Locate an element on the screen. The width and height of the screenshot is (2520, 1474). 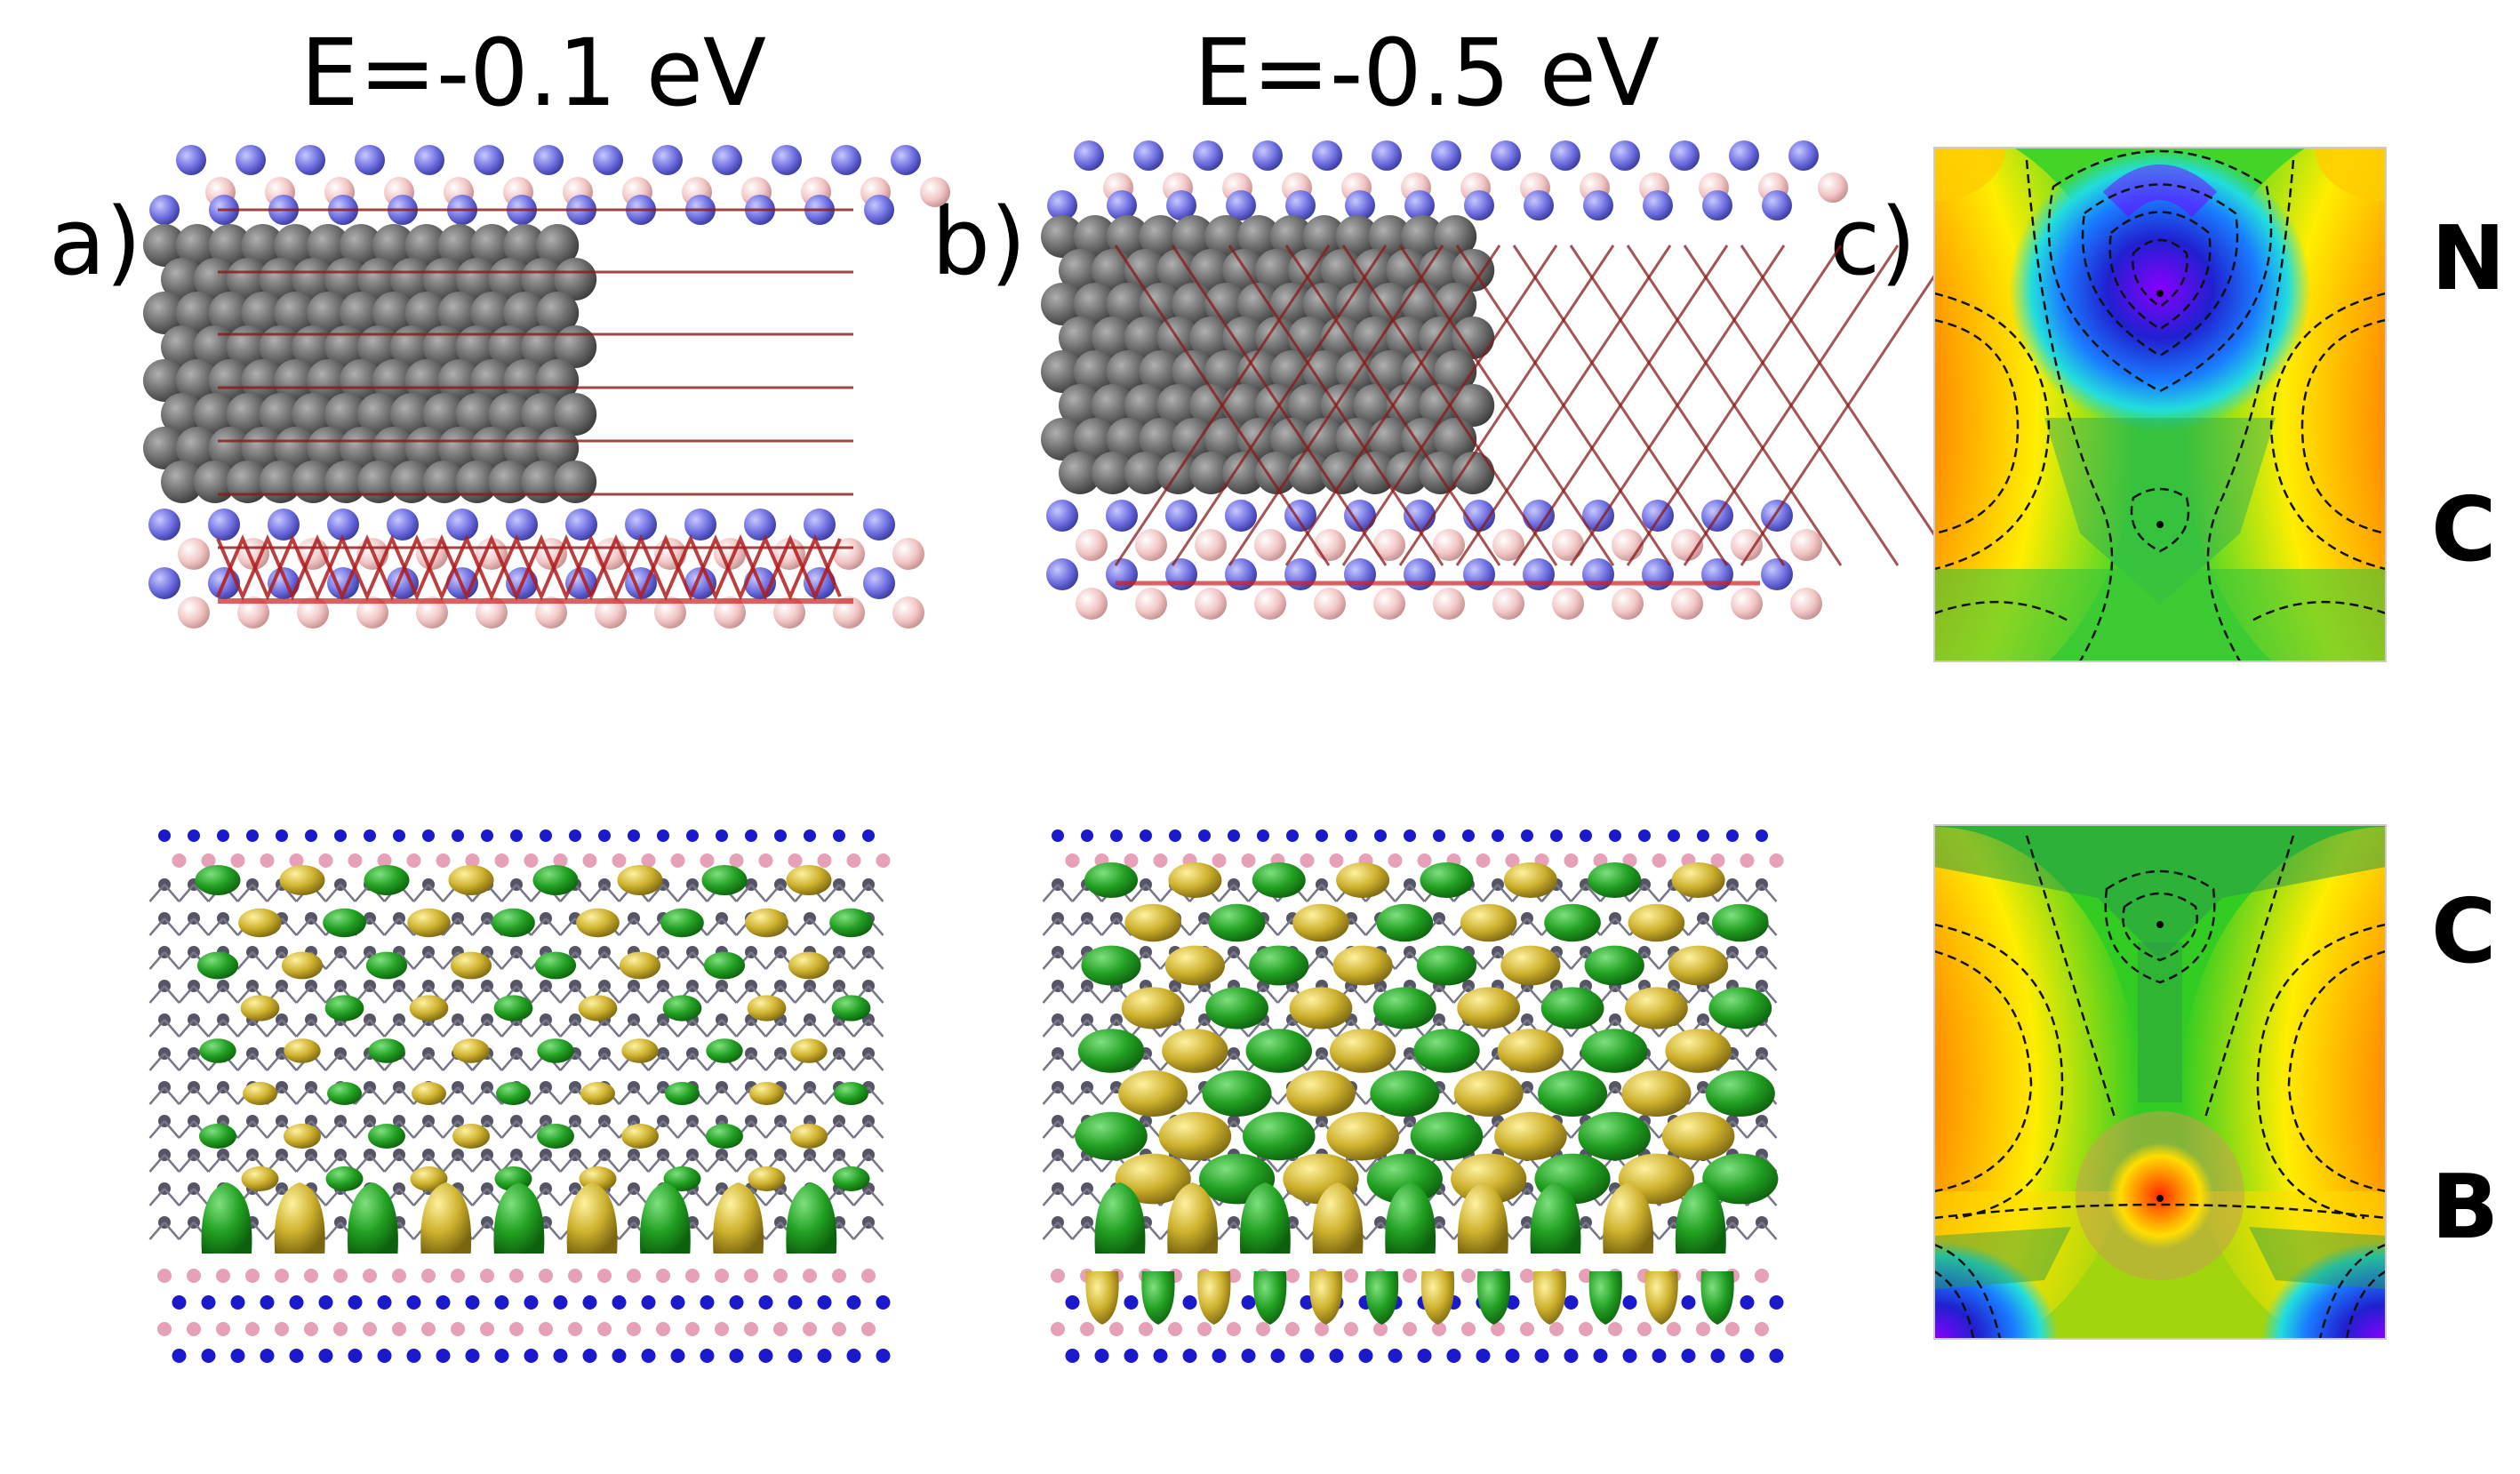
panel-label-b: b) is located at coordinates (979, 242).